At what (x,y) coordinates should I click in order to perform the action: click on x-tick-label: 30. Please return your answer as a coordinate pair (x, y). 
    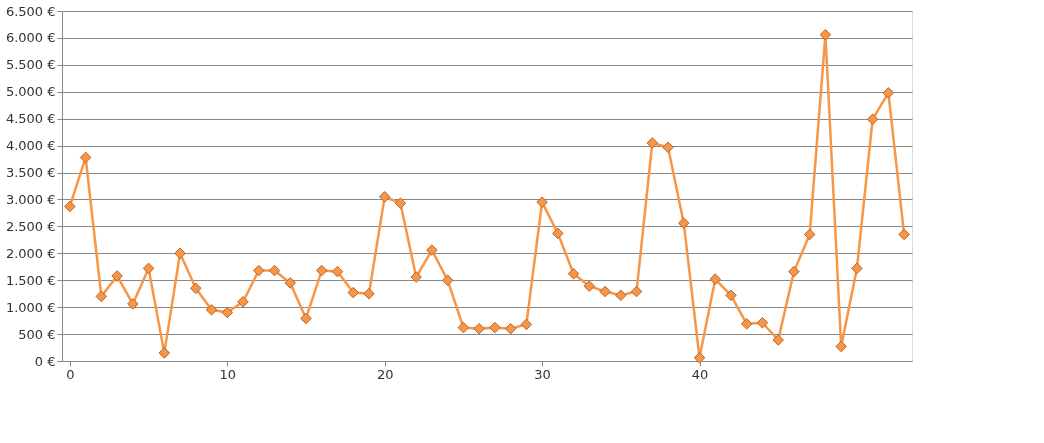
    Looking at the image, I should click on (542, 374).